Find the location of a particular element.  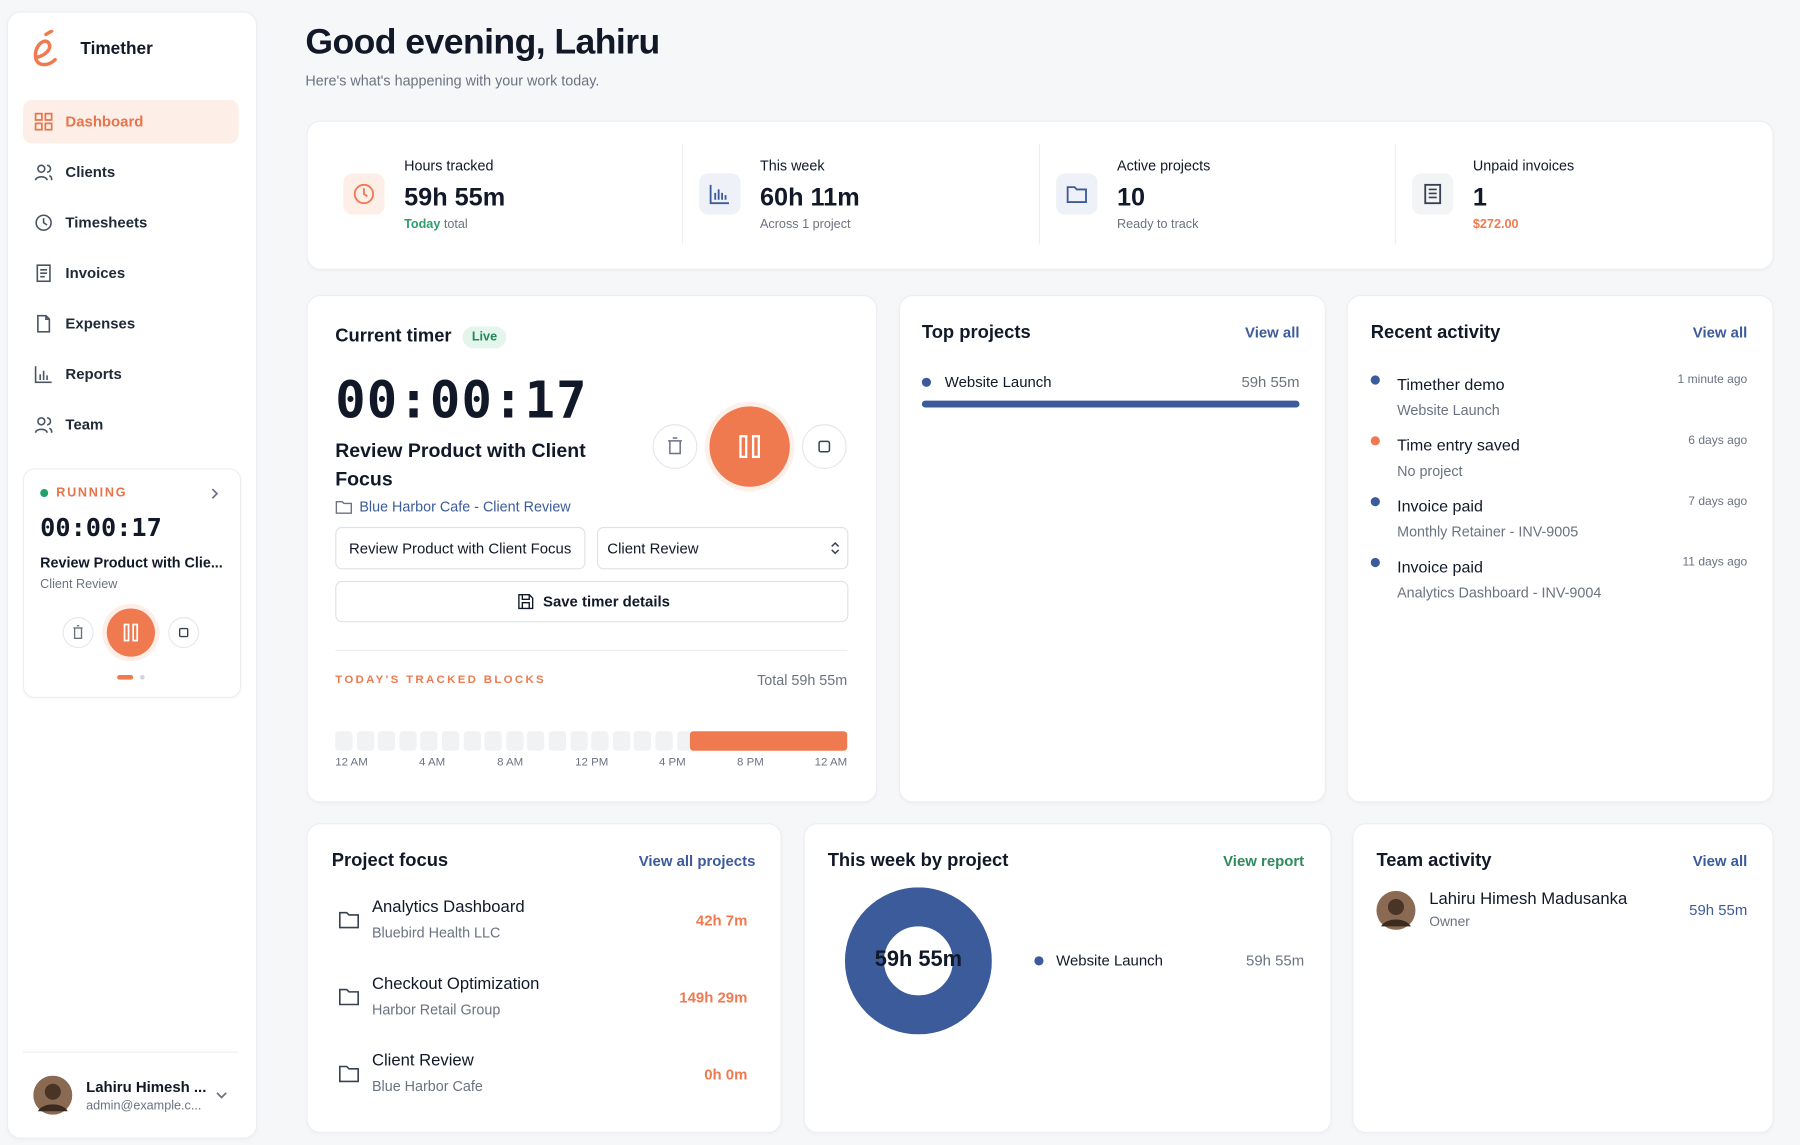

activity-time: 6 days ago is located at coordinates (1718, 440).